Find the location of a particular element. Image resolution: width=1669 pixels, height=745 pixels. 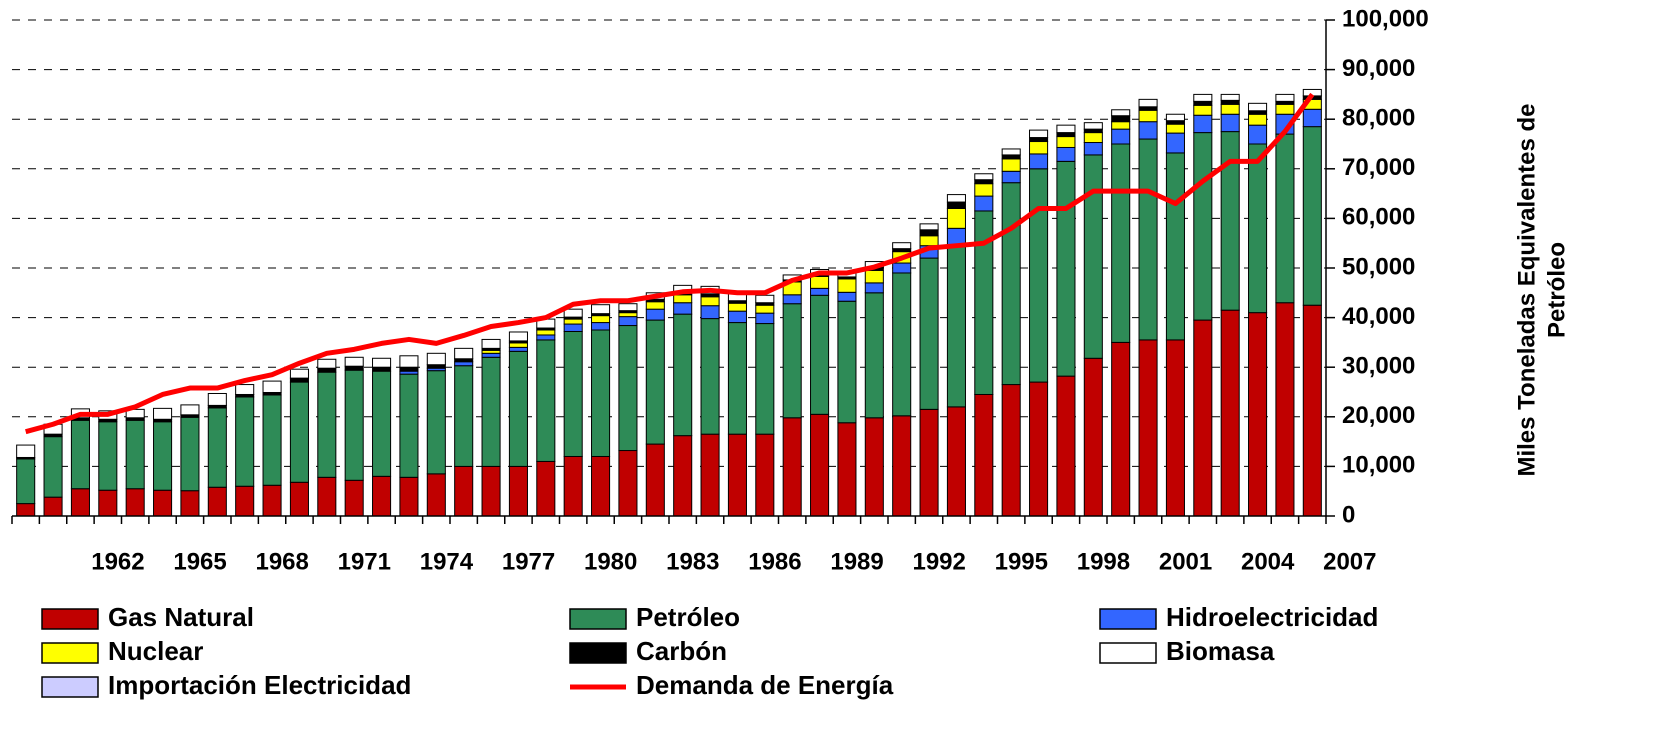

x-tick-label: 1980 is located at coordinates (610, 561).